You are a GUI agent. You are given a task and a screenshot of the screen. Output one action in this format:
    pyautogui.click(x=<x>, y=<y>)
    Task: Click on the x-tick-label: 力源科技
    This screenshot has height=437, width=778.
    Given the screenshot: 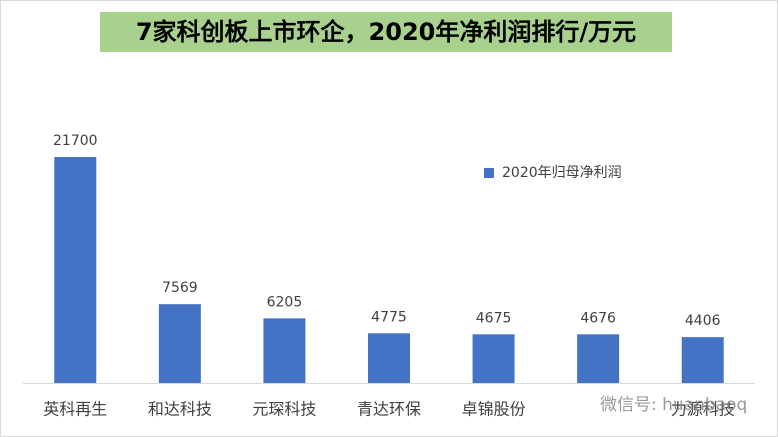 What is the action you would take?
    pyautogui.click(x=703, y=409)
    